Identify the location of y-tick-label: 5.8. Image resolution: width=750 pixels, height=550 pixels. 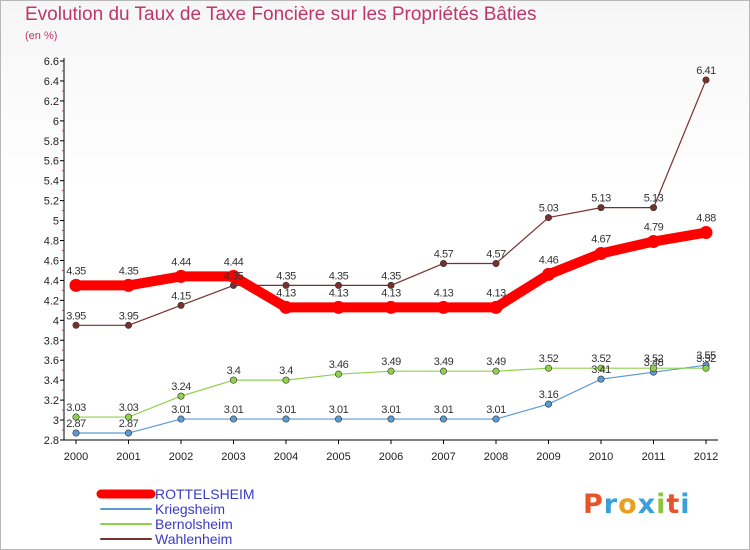
(51, 142).